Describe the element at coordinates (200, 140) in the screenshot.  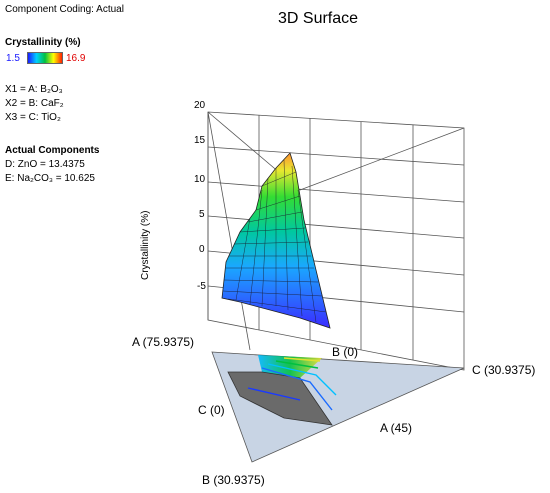
I see `z-tick-label: 15` at that location.